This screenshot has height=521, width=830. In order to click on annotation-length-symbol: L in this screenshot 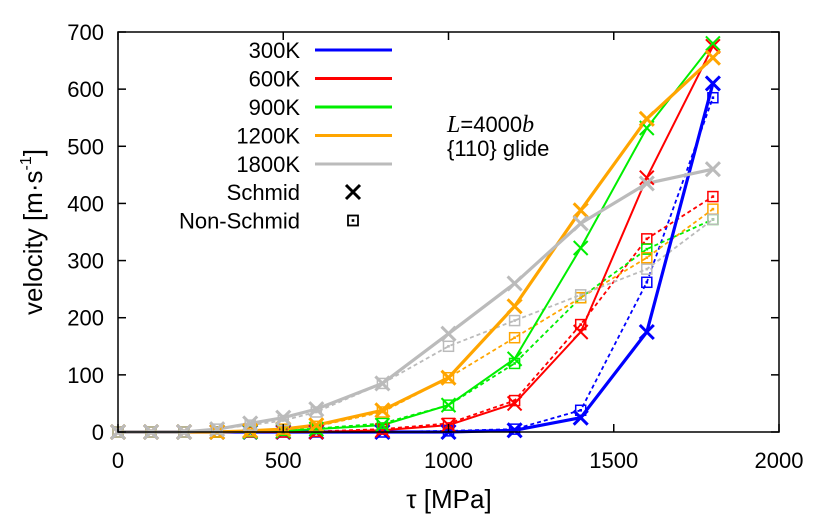, I will do `click(453, 125)`.